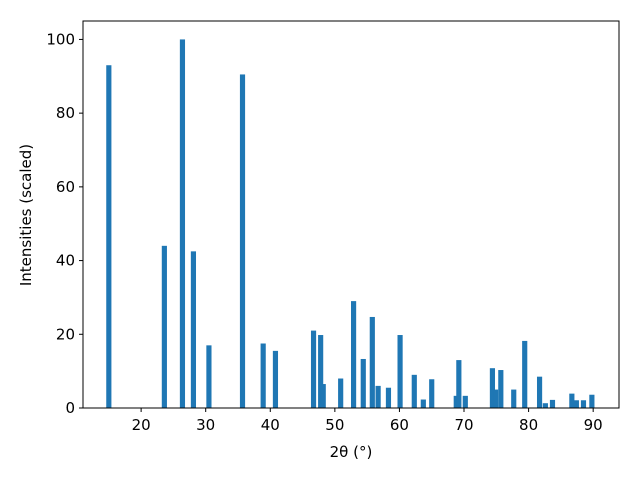 Image resolution: width=640 pixels, height=484 pixels. I want to click on y-tick-label: 80, so click(65, 113).